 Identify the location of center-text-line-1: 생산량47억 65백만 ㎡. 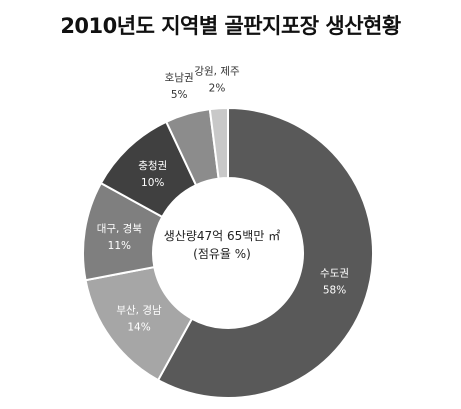
(222, 236).